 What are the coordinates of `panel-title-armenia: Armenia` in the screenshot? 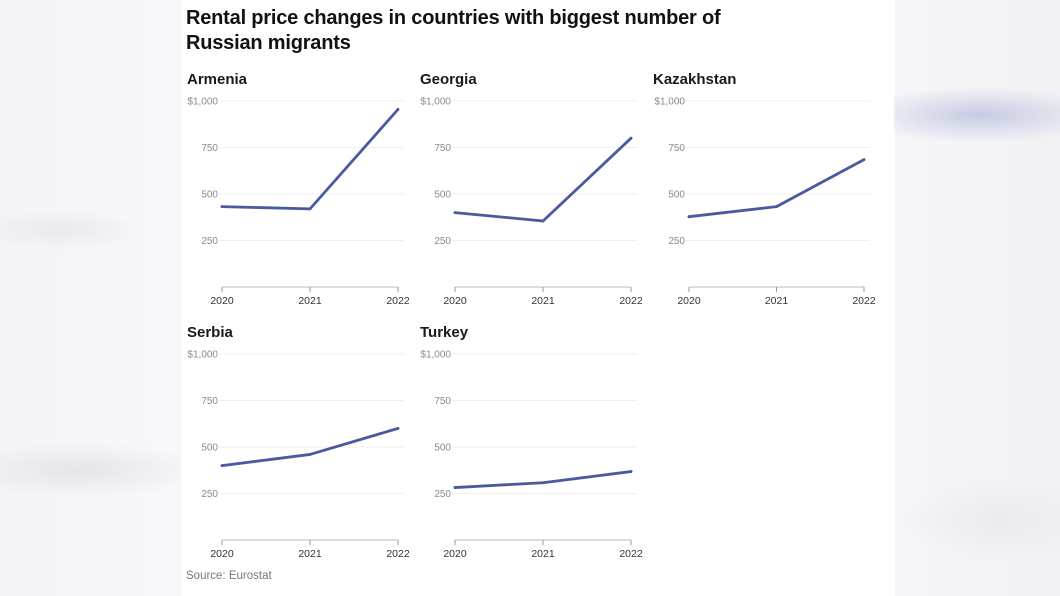 It's located at (217, 79).